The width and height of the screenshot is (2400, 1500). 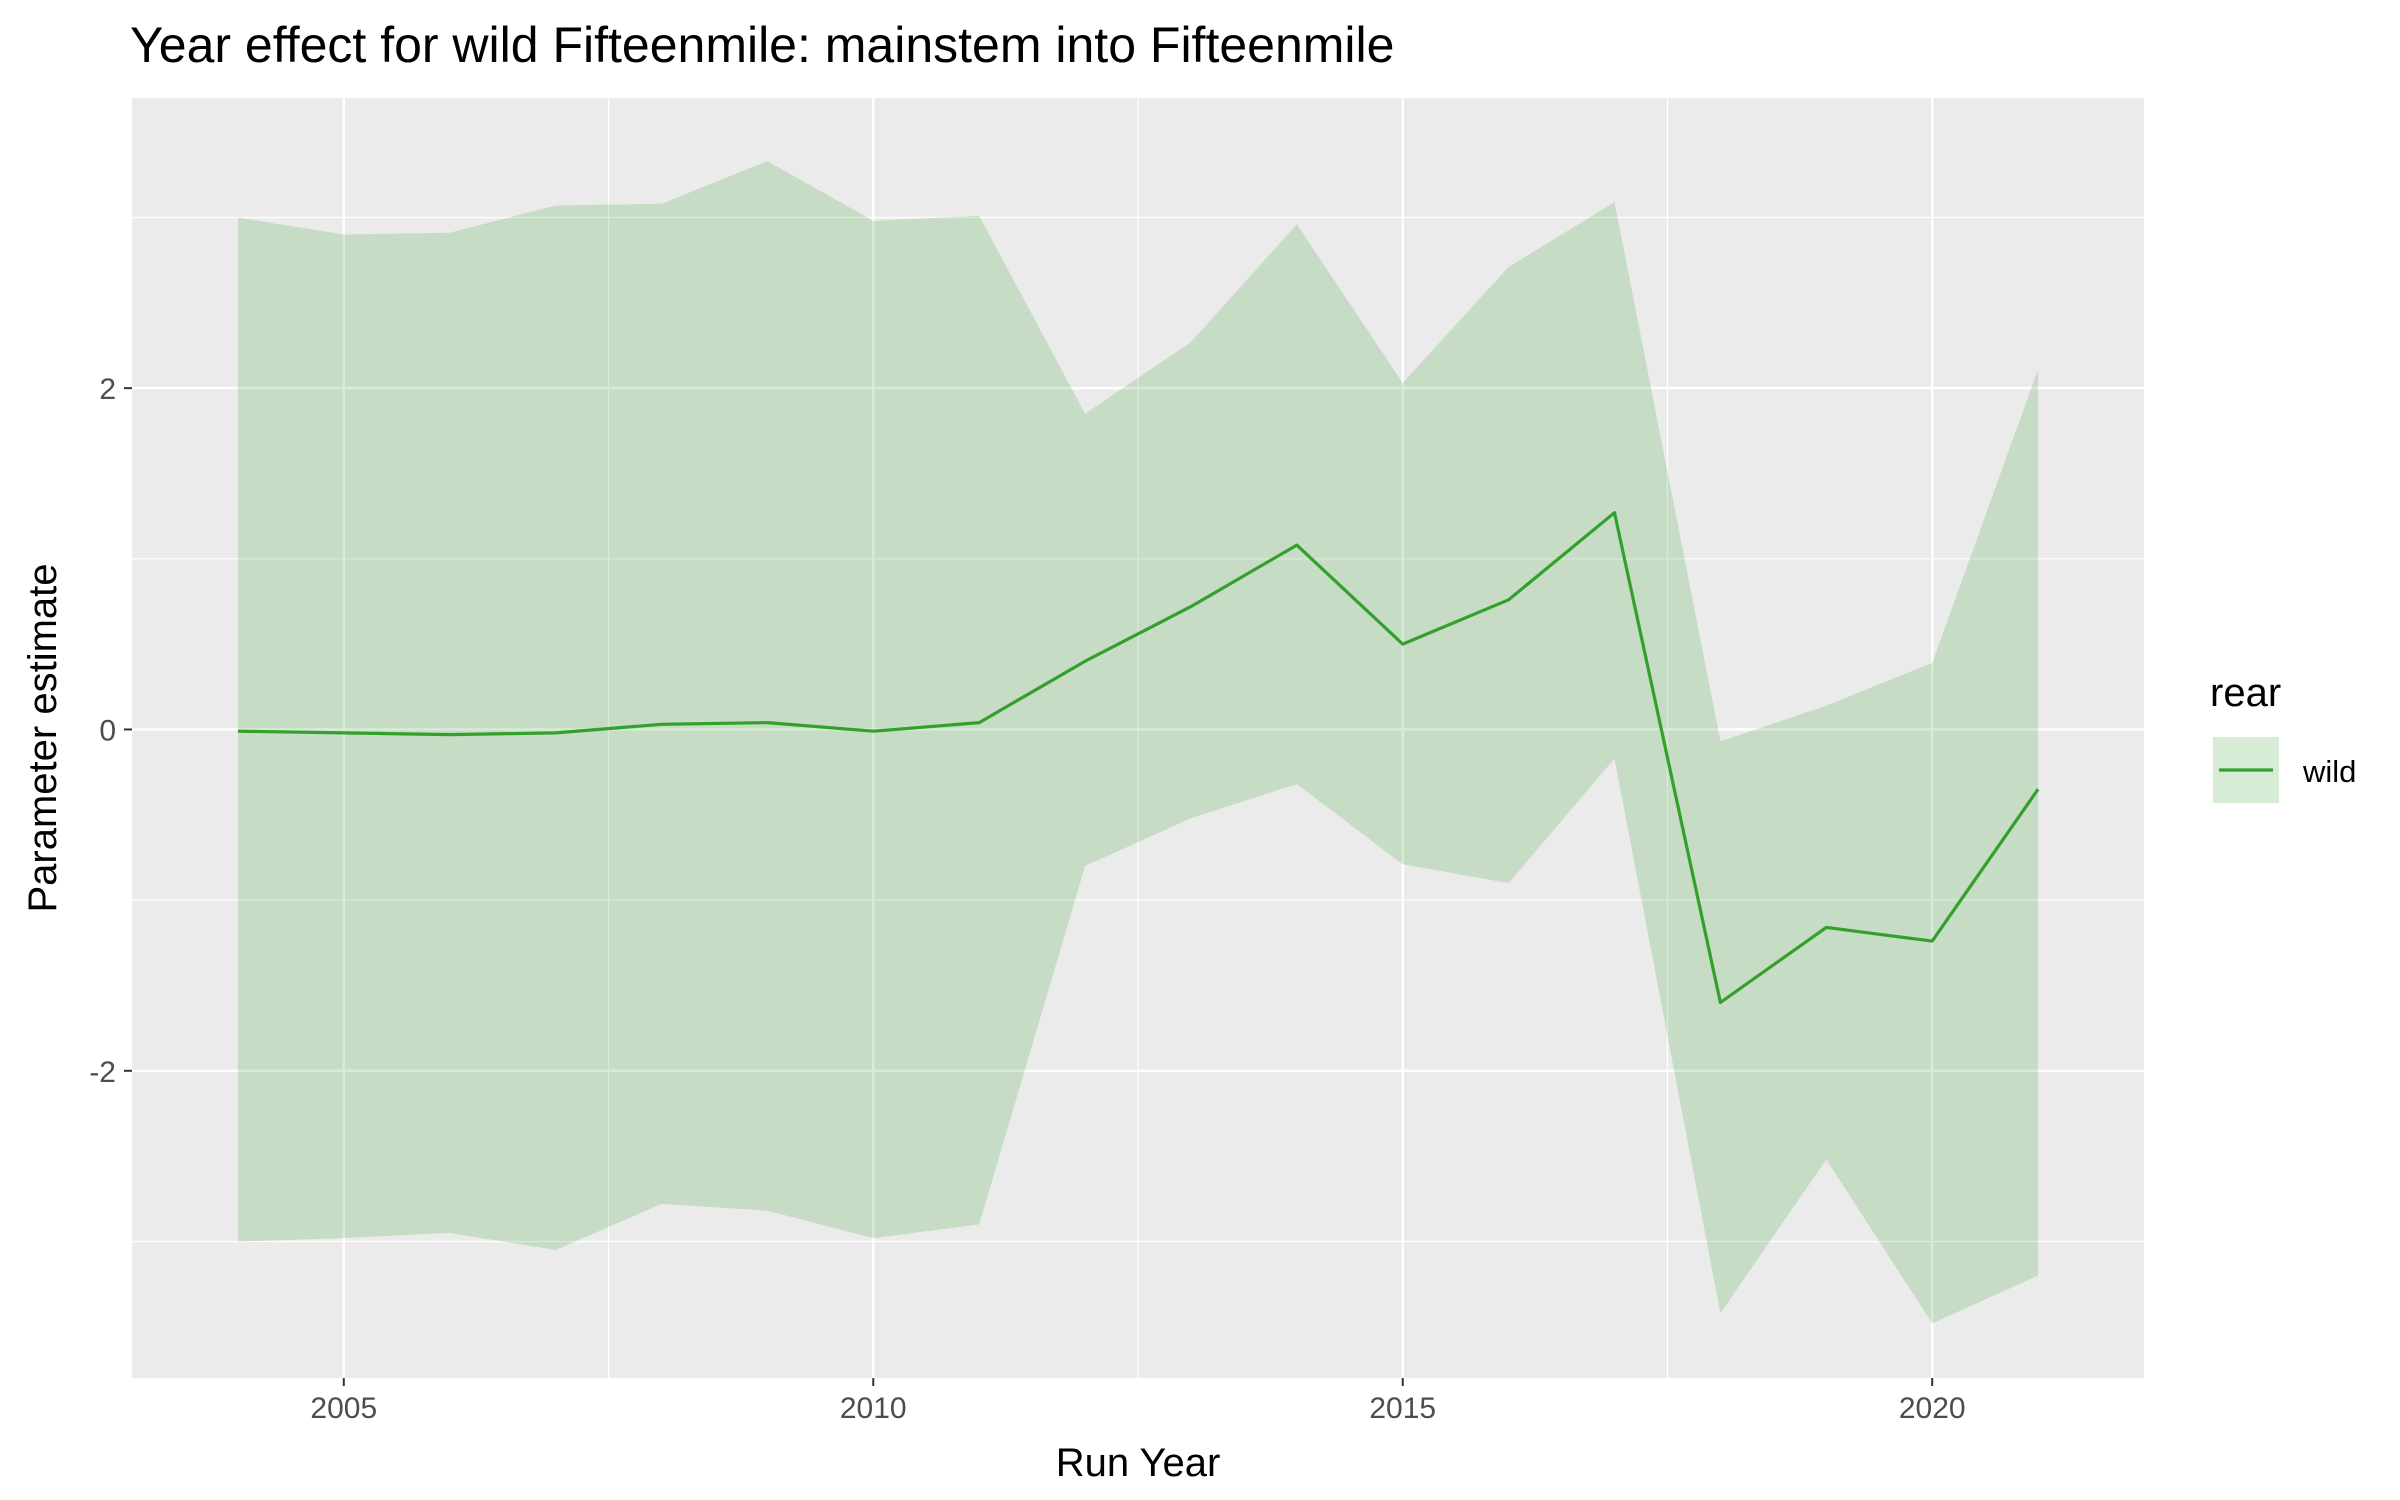 What do you see at coordinates (1615, 513) in the screenshot?
I see `data-point-2017` at bounding box center [1615, 513].